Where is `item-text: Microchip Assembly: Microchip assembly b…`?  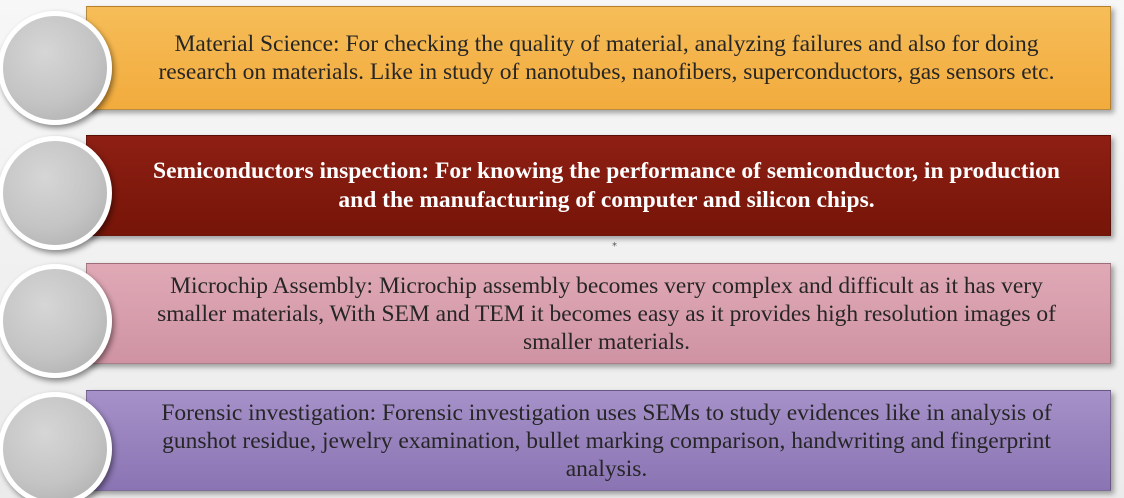
item-text: Microchip Assembly: Microchip assembly b… is located at coordinates (606, 313).